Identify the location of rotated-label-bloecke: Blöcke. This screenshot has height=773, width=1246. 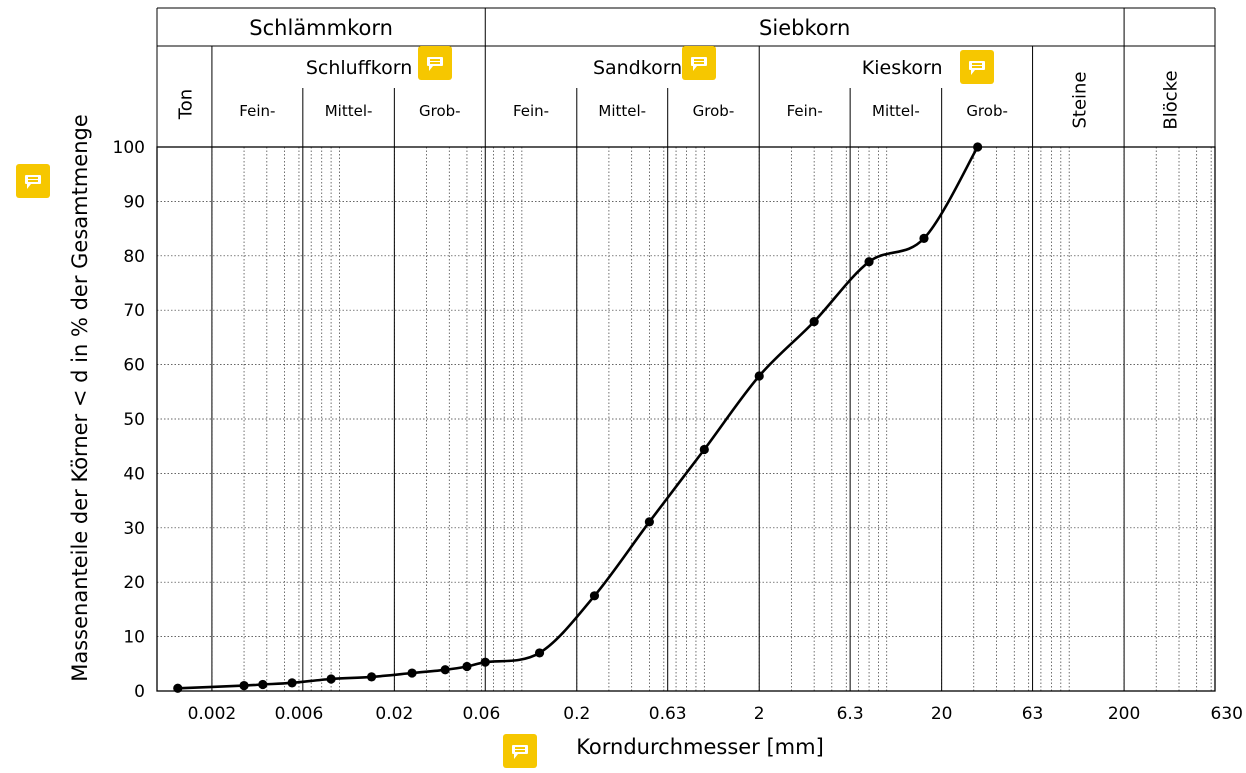
(1171, 99).